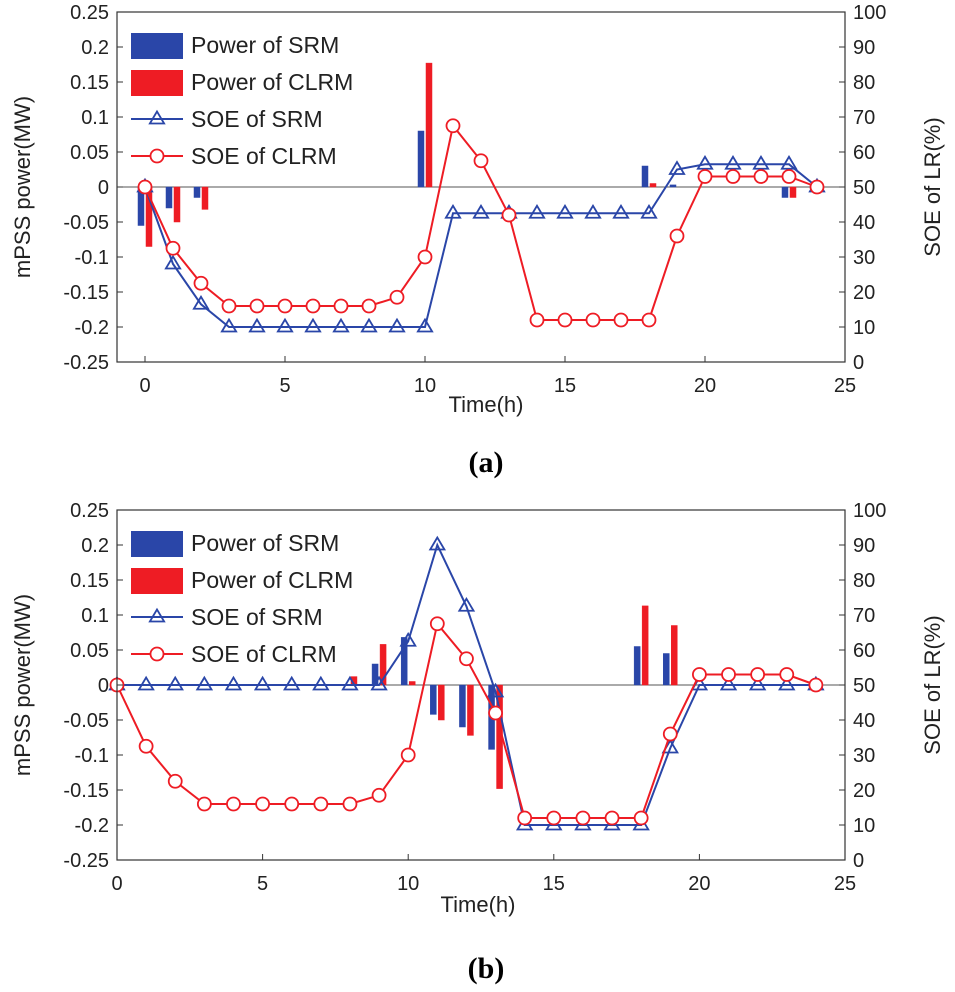  What do you see at coordinates (89, 13) in the screenshot?
I see `chart-a-ytick-label: 0.25` at bounding box center [89, 13].